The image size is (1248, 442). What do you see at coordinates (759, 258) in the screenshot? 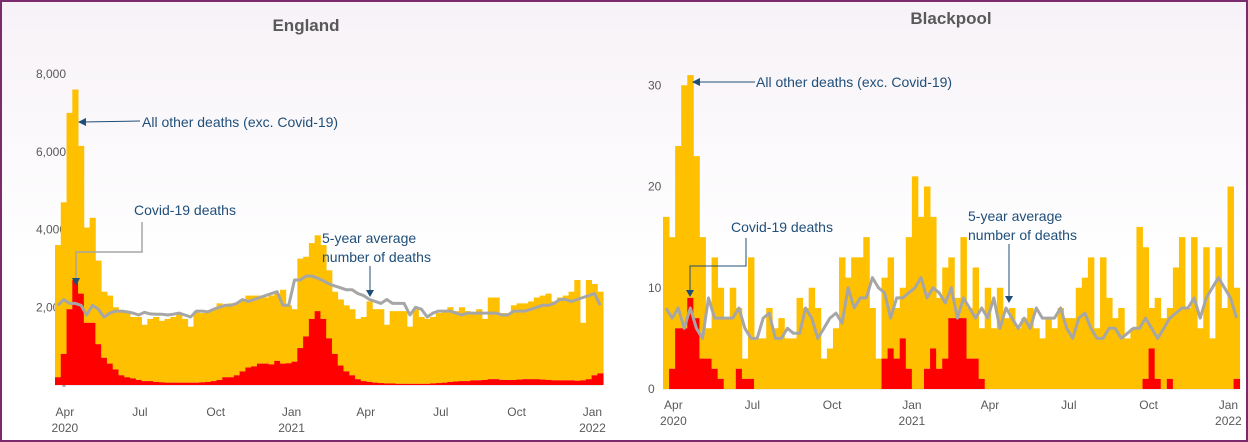
I see `annotation-covid: Covid-19 deaths` at bounding box center [759, 258].